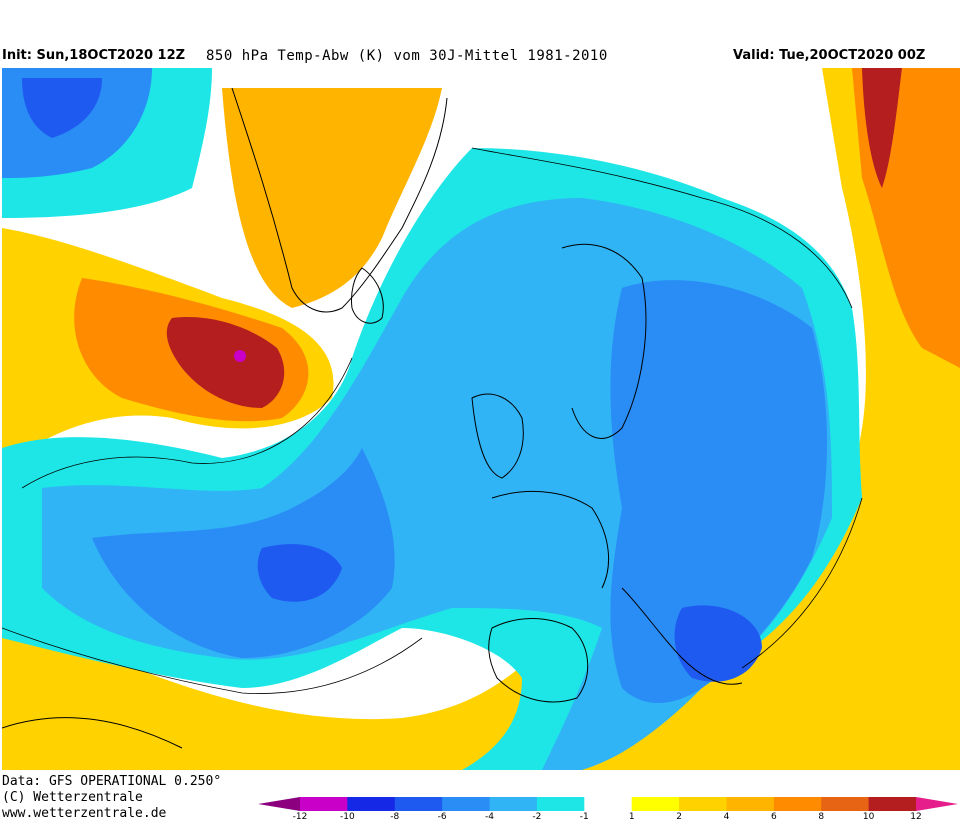 This screenshot has height=828, width=968. Describe the element at coordinates (347, 817) in the screenshot. I see `legend-tick-label: -10` at that location.